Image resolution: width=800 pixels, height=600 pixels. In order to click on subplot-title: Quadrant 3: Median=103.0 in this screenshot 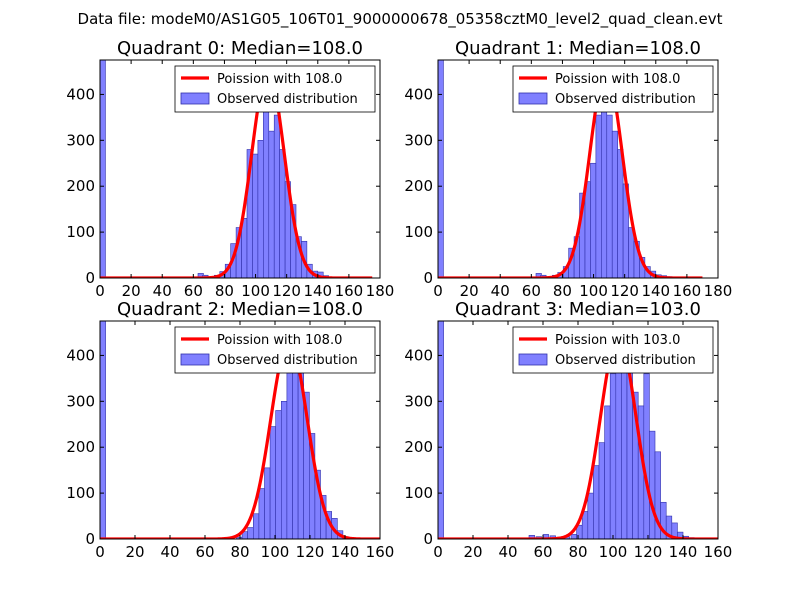, I will do `click(578, 309)`.